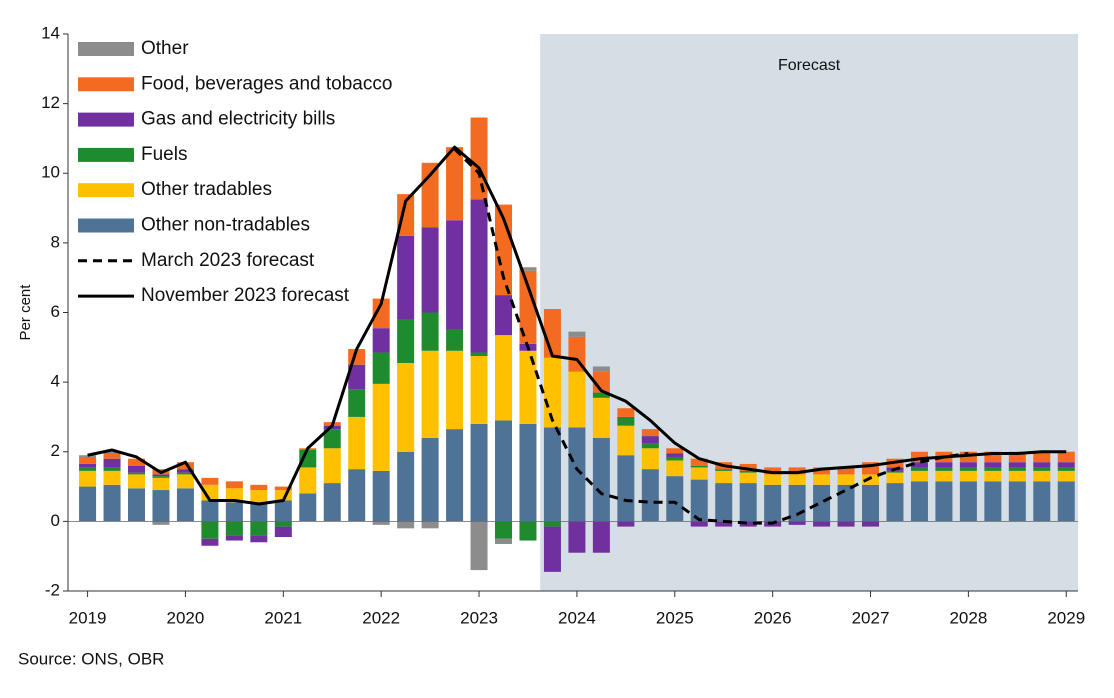 Image resolution: width=1114 pixels, height=698 pixels. Describe the element at coordinates (228, 260) in the screenshot. I see `legend-label: March 2023 forecast` at that location.